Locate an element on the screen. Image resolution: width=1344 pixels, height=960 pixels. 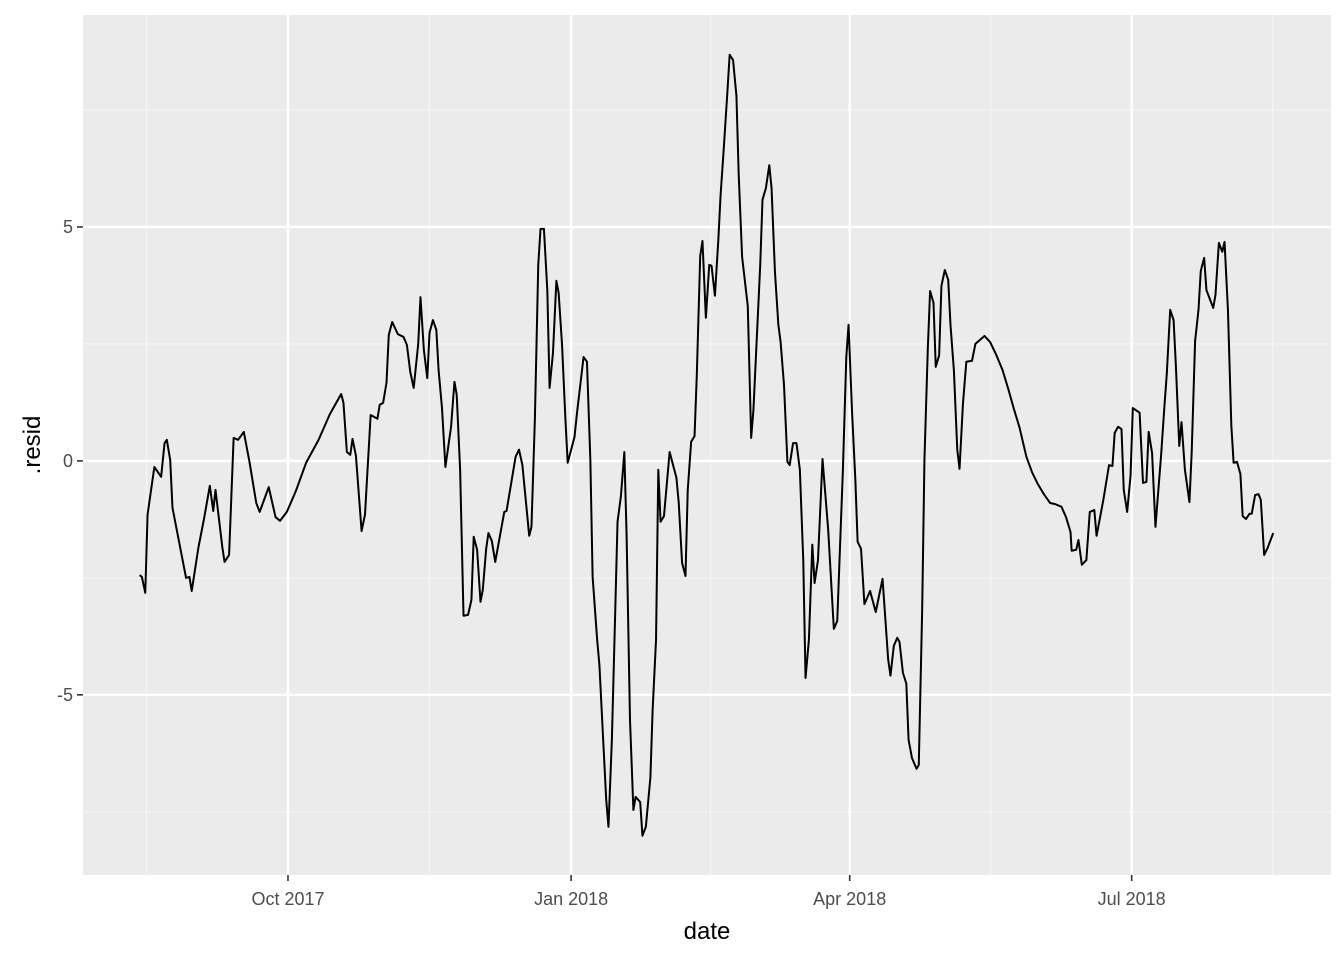
x-tick-label: Jan 2018 is located at coordinates (571, 899).